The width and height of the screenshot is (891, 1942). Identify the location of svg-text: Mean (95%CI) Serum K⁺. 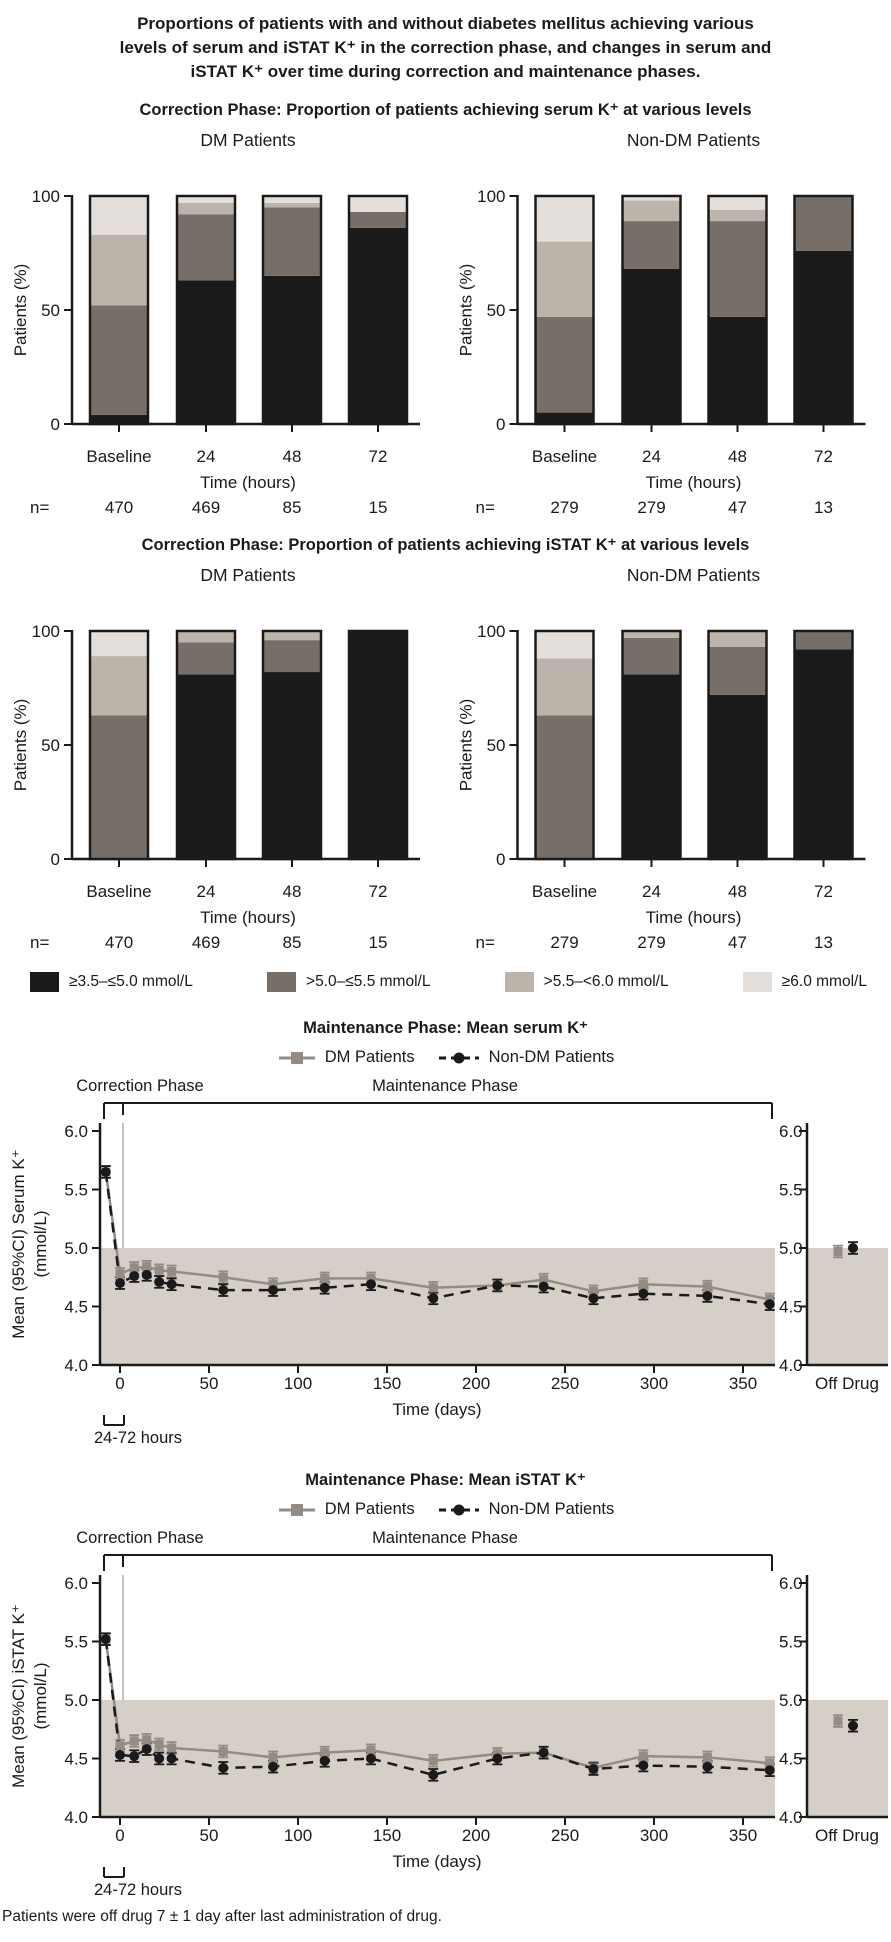
(18, 1244).